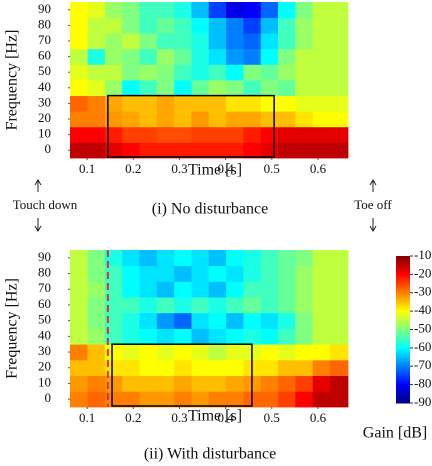 The image size is (432, 466). I want to click on x-tick-label: 0.4, so click(225, 417).